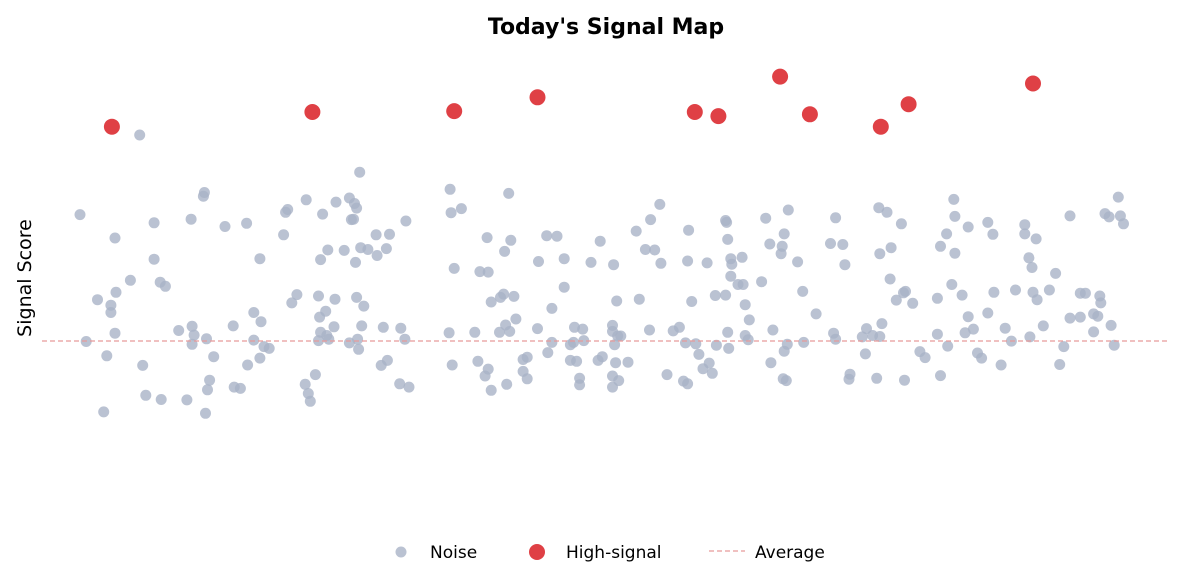 The width and height of the screenshot is (1185, 584). Describe the element at coordinates (790, 553) in the screenshot. I see `legend-average-label: Average` at that location.